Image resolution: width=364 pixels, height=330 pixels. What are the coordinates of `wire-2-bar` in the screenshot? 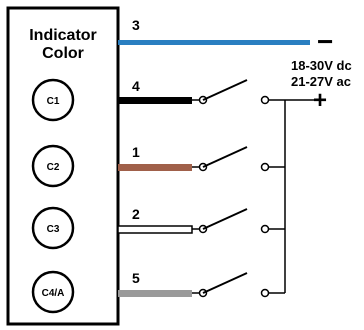 It's located at (155, 229).